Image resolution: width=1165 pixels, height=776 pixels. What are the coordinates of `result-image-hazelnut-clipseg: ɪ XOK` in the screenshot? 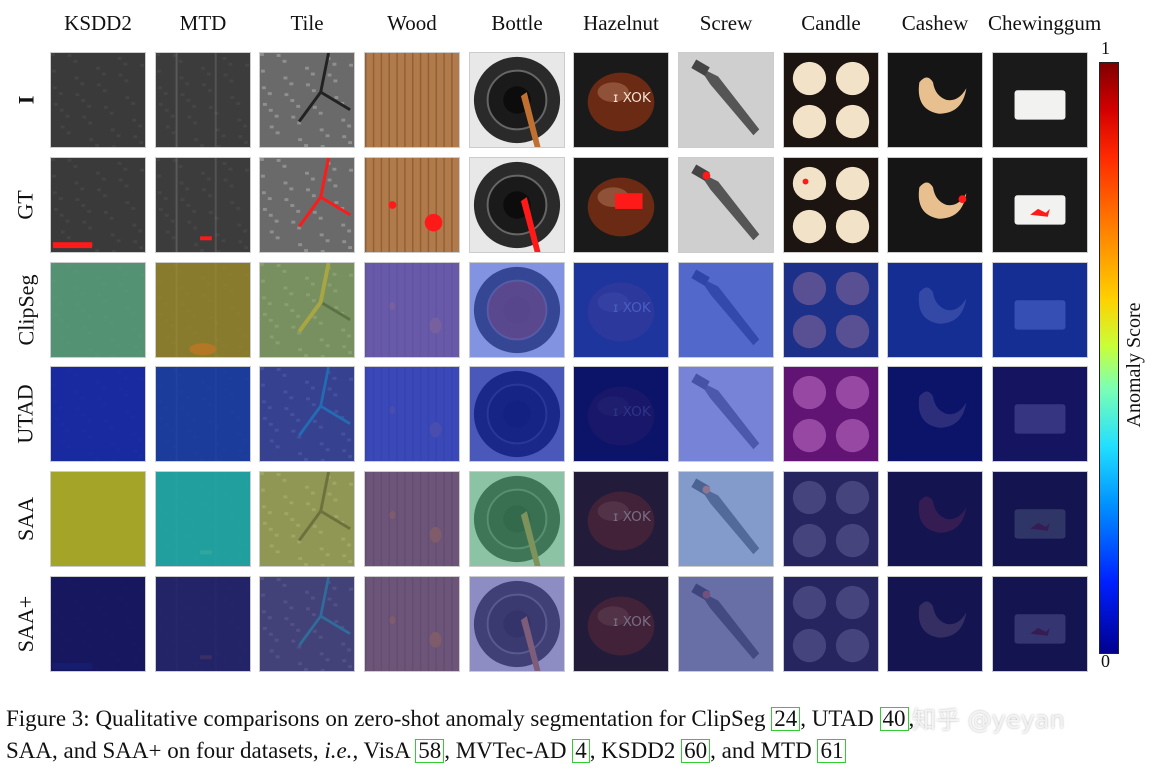 It's located at (621, 310).